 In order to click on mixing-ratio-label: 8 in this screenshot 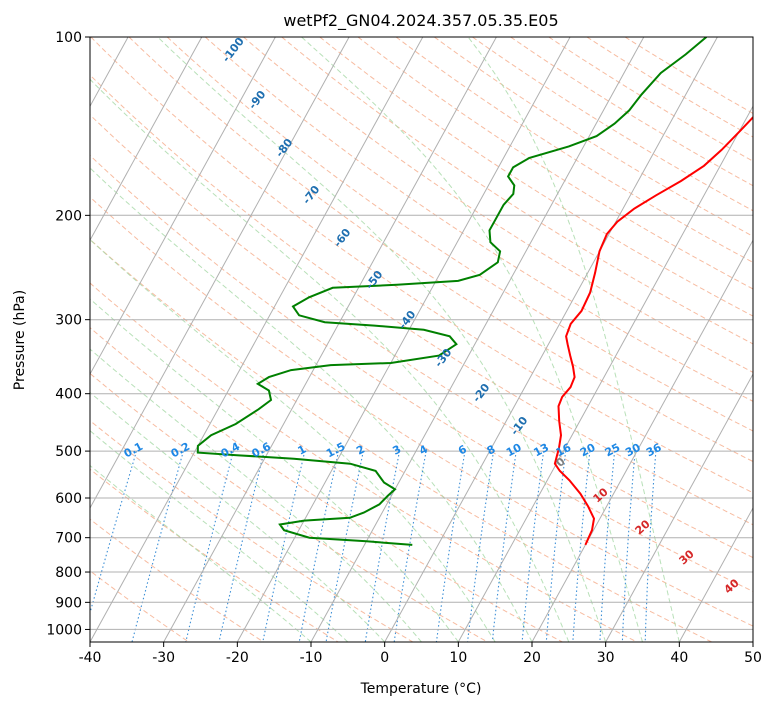, I will do `click(491, 450)`.